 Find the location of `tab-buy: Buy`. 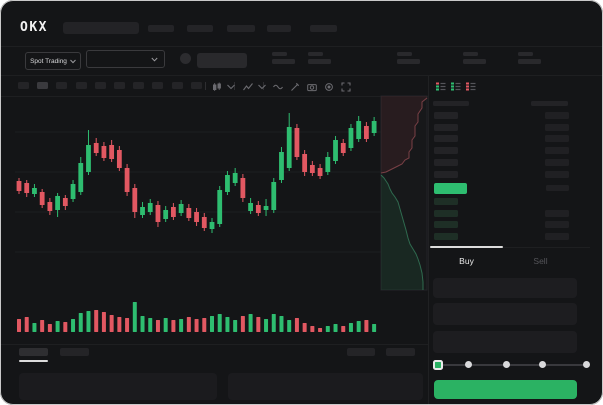

tab-buy: Buy is located at coordinates (466, 261).